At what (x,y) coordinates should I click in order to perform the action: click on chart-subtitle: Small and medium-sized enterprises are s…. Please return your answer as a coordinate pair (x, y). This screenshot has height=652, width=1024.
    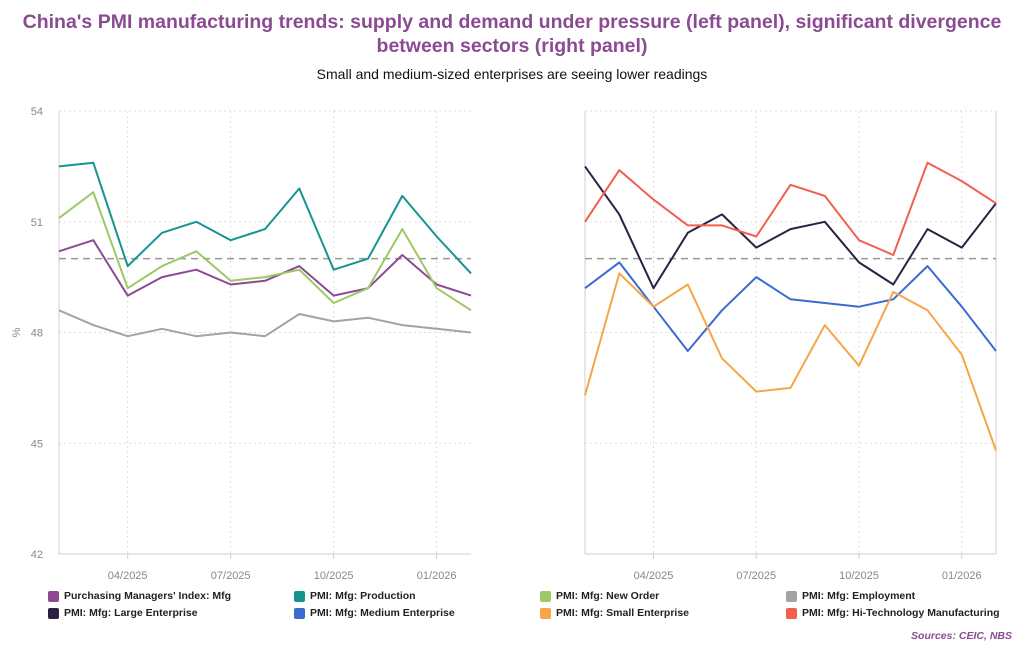
    Looking at the image, I should click on (512, 74).